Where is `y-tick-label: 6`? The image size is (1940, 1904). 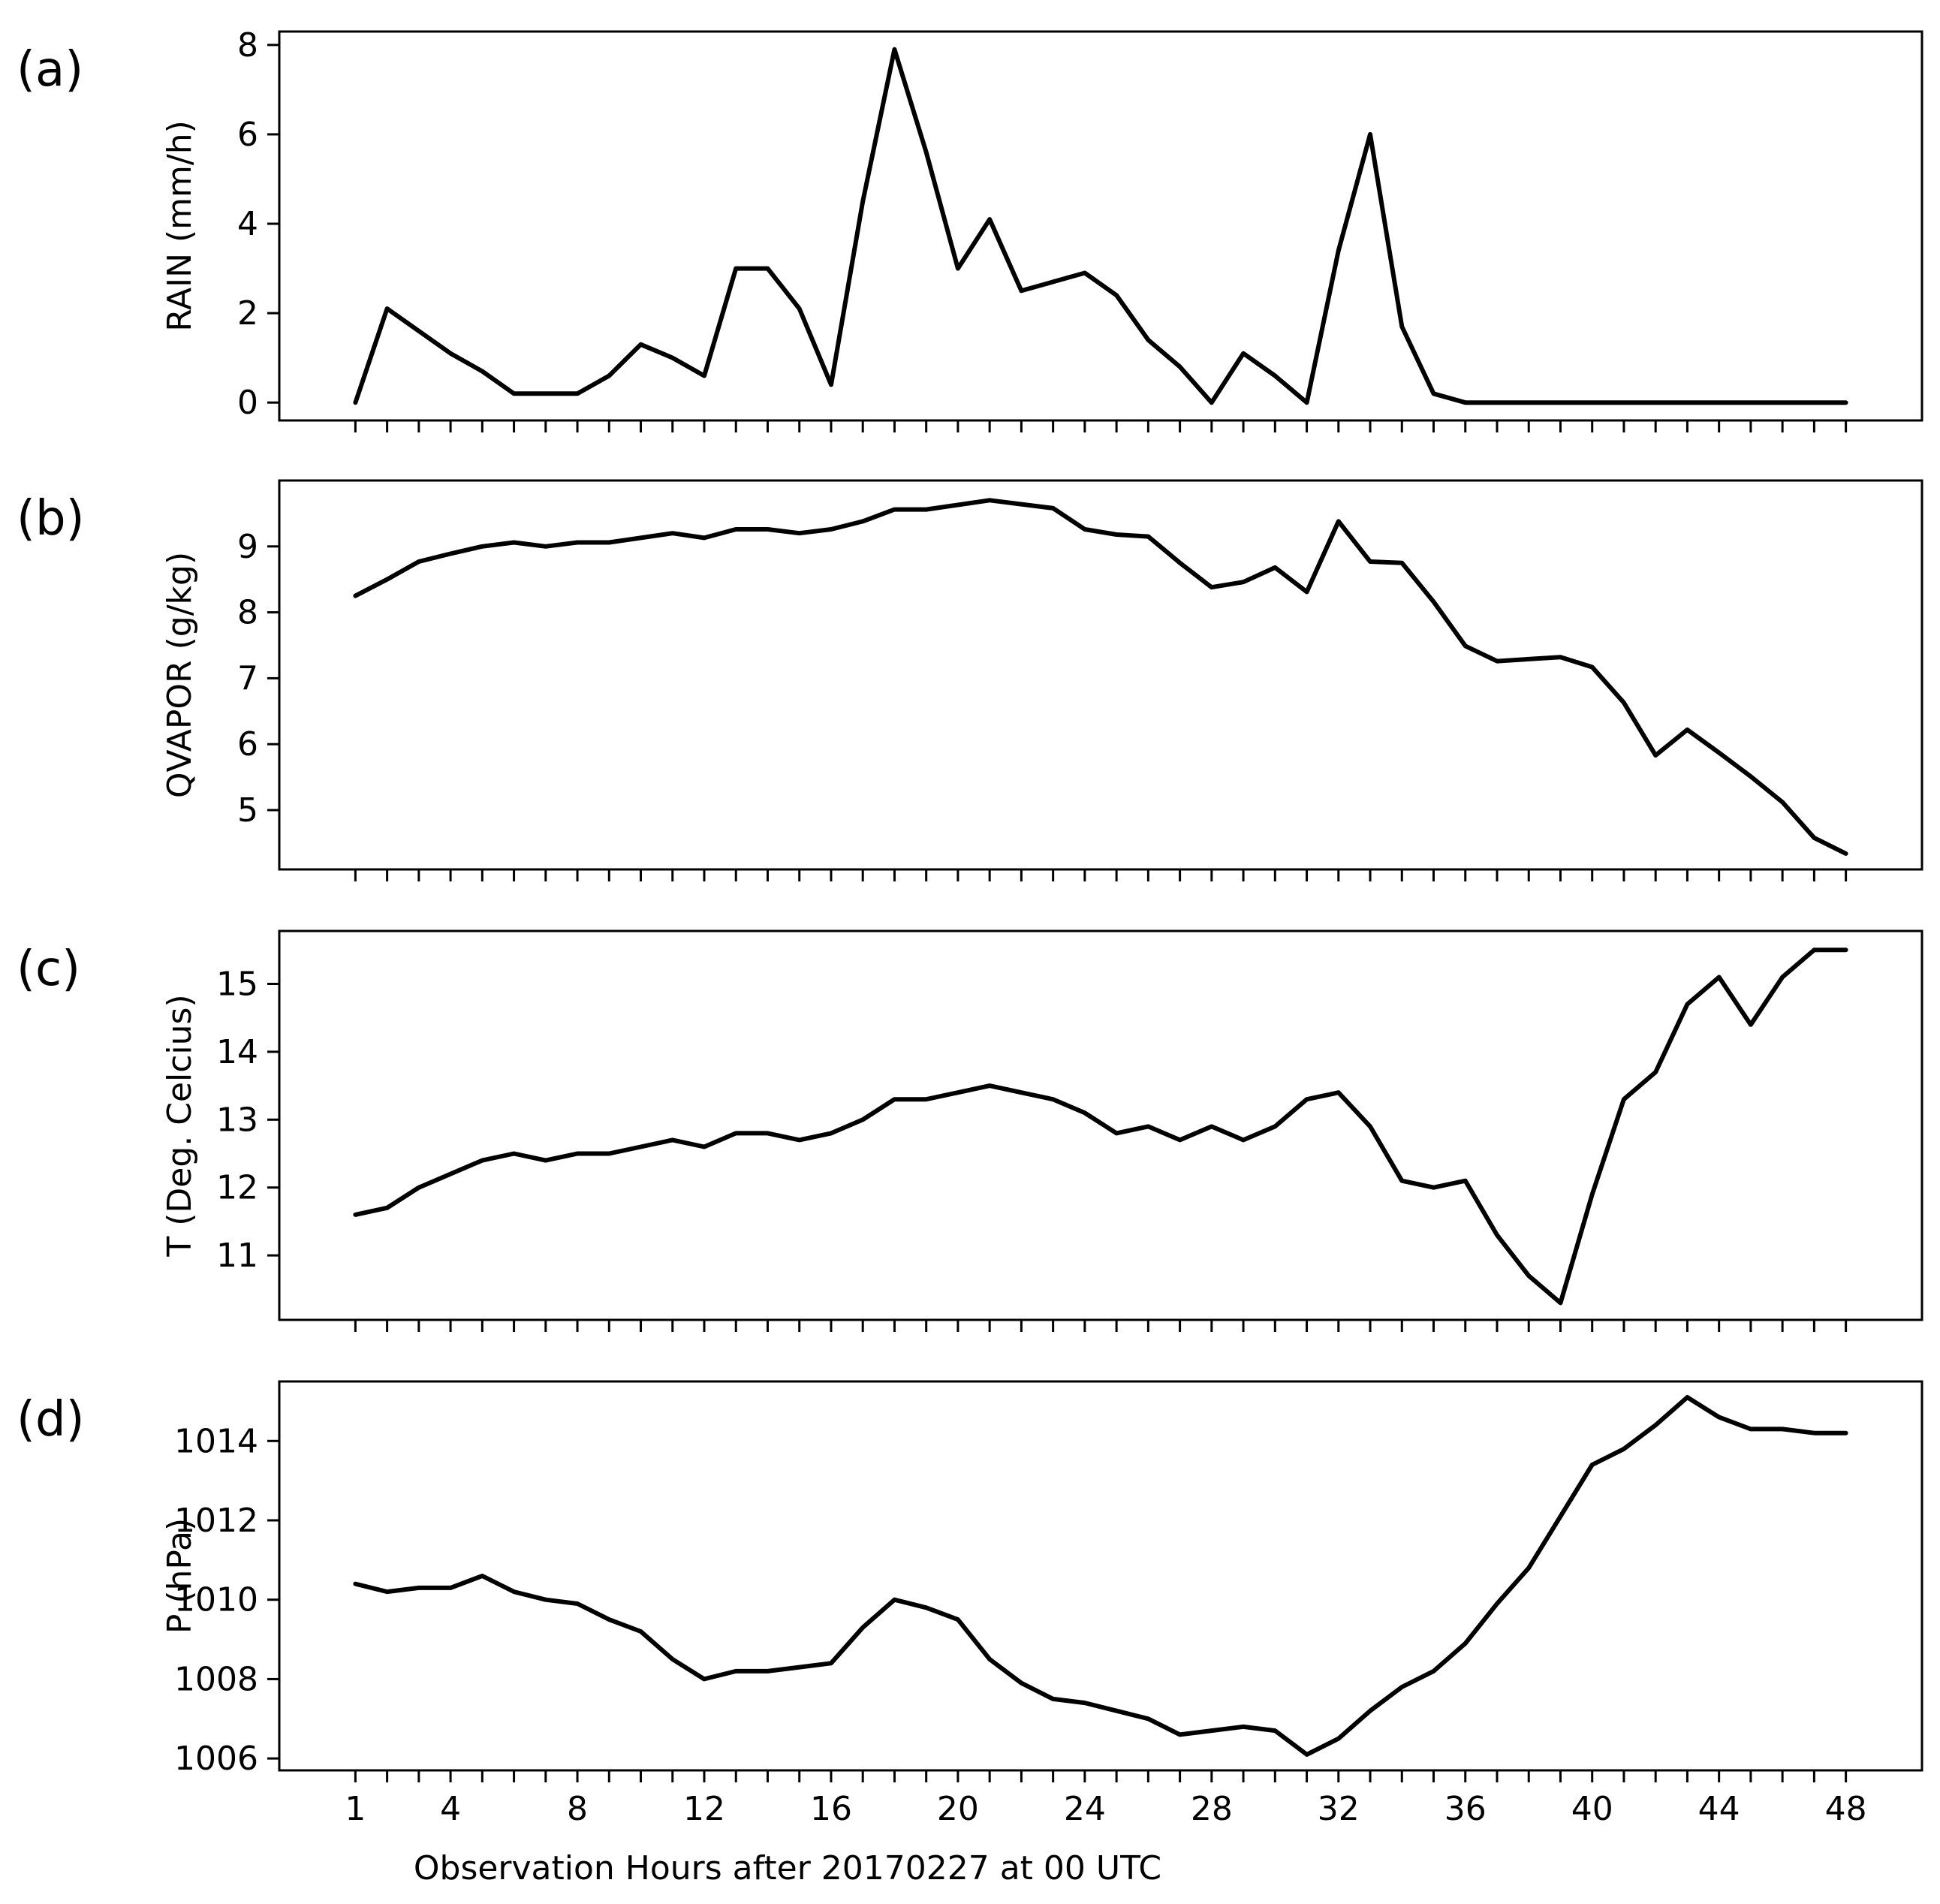 y-tick-label: 6 is located at coordinates (247, 135).